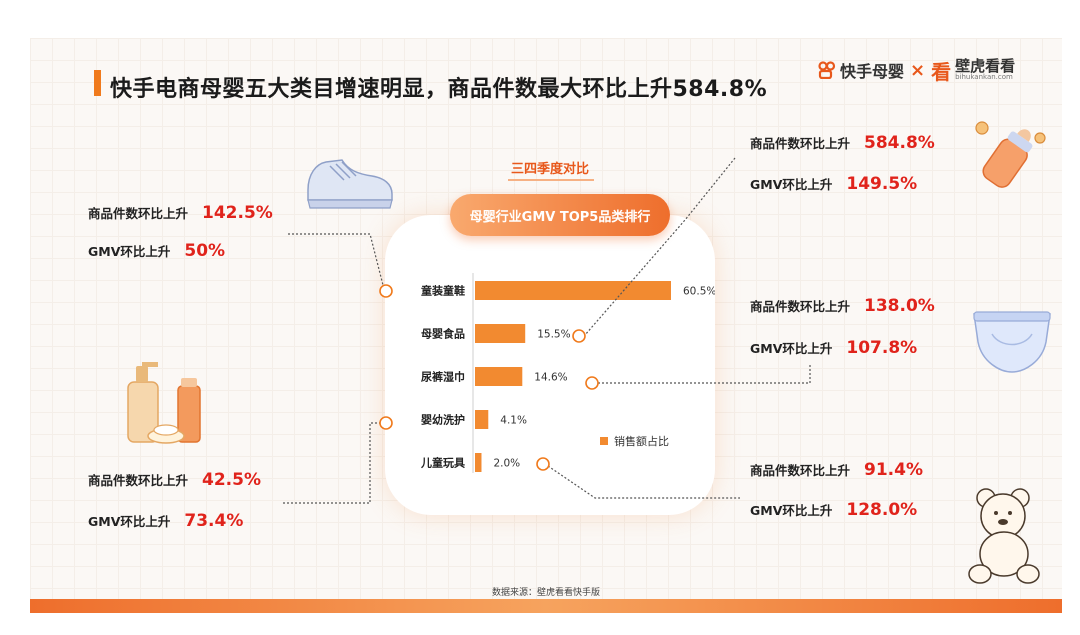 The image size is (1080, 635). I want to click on chart-title-pill: 母婴行业GMV TOP5品类排行, so click(560, 215).